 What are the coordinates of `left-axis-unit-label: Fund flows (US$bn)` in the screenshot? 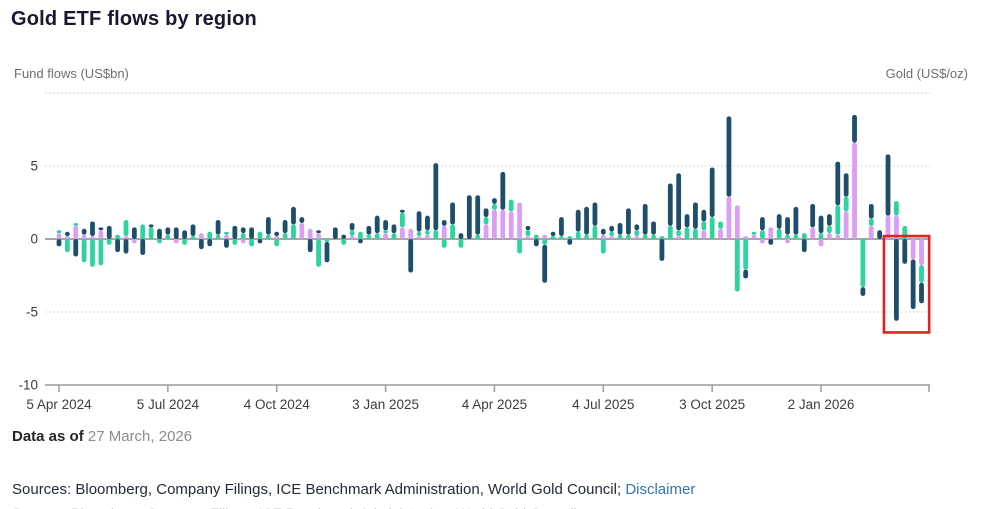 It's located at (71, 73).